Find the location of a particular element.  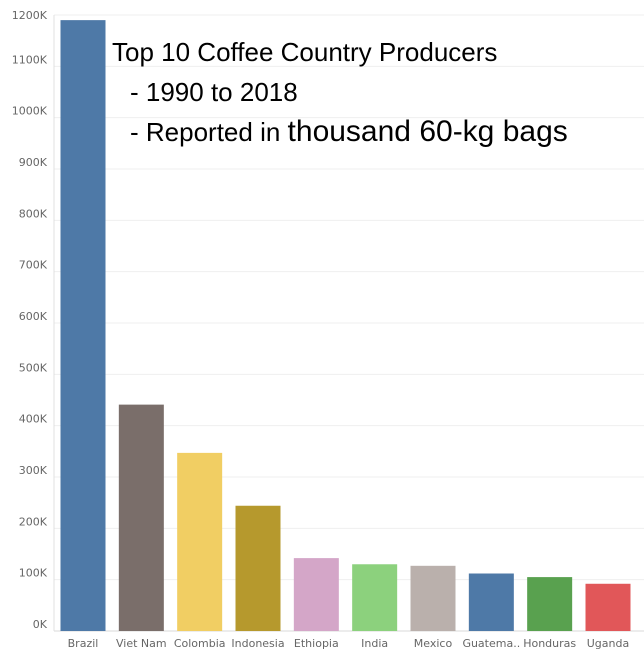

y-tick-label: 800K is located at coordinates (33, 213).